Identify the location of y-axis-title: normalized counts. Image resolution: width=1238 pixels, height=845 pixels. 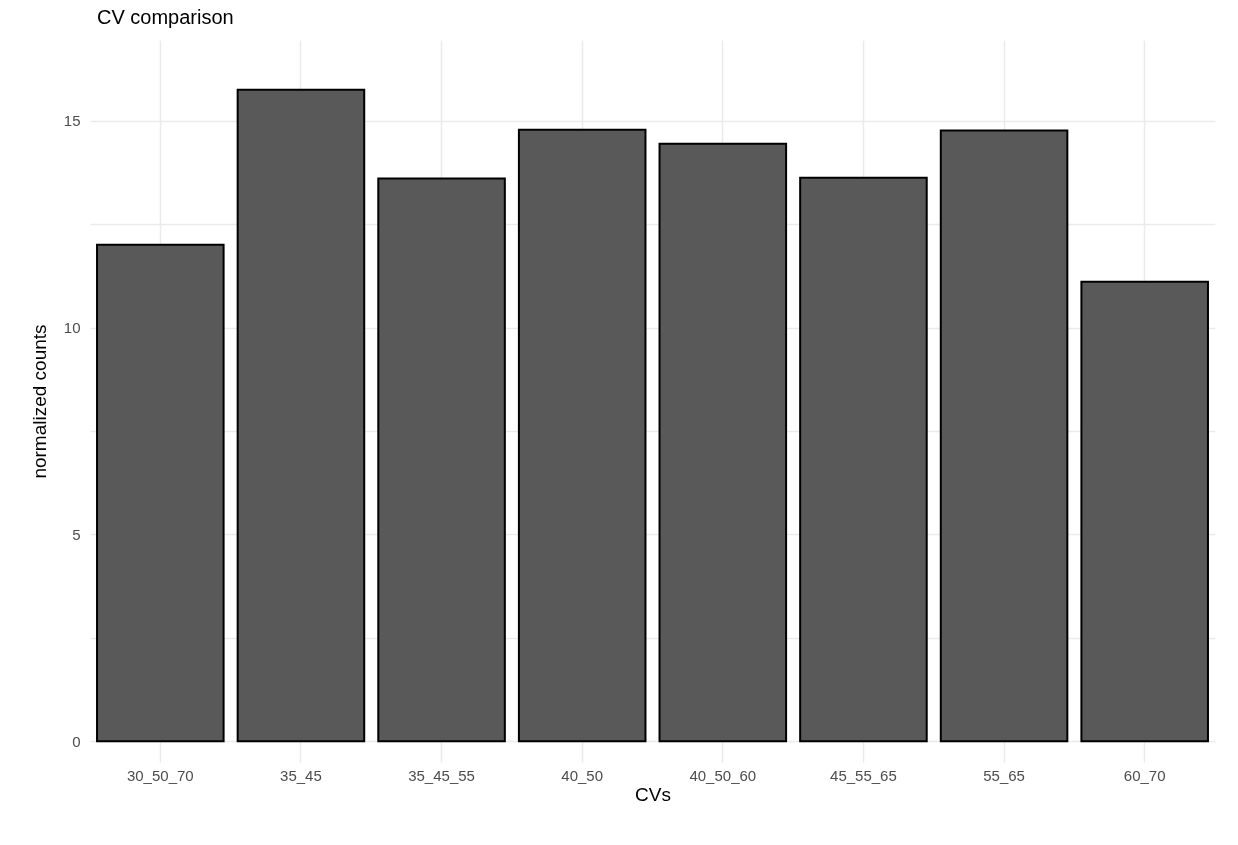
(39, 401).